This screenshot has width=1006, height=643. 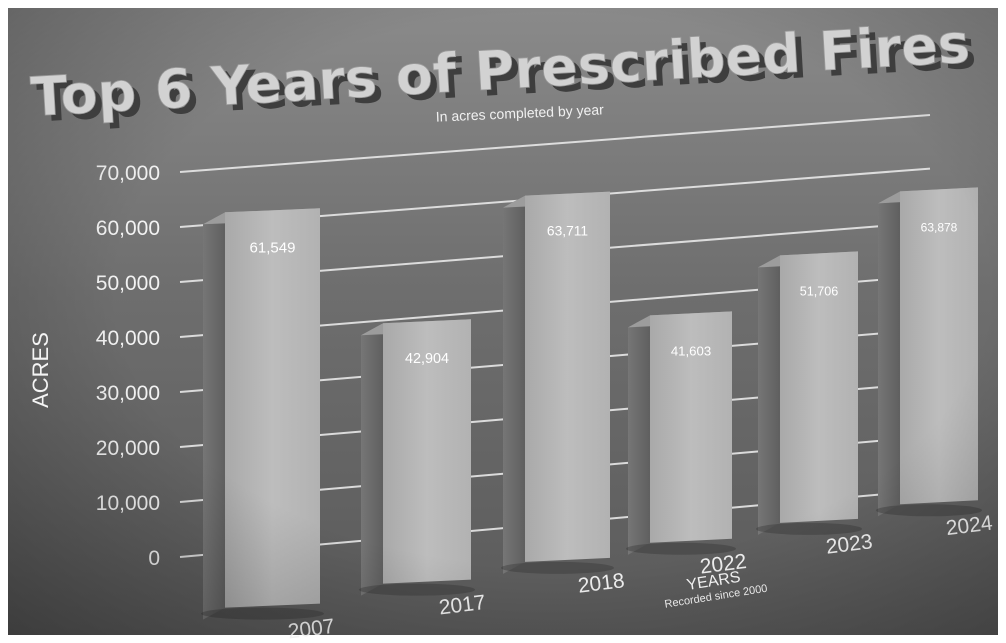 What do you see at coordinates (128, 393) in the screenshot?
I see `y-tick-label: 30,000` at bounding box center [128, 393].